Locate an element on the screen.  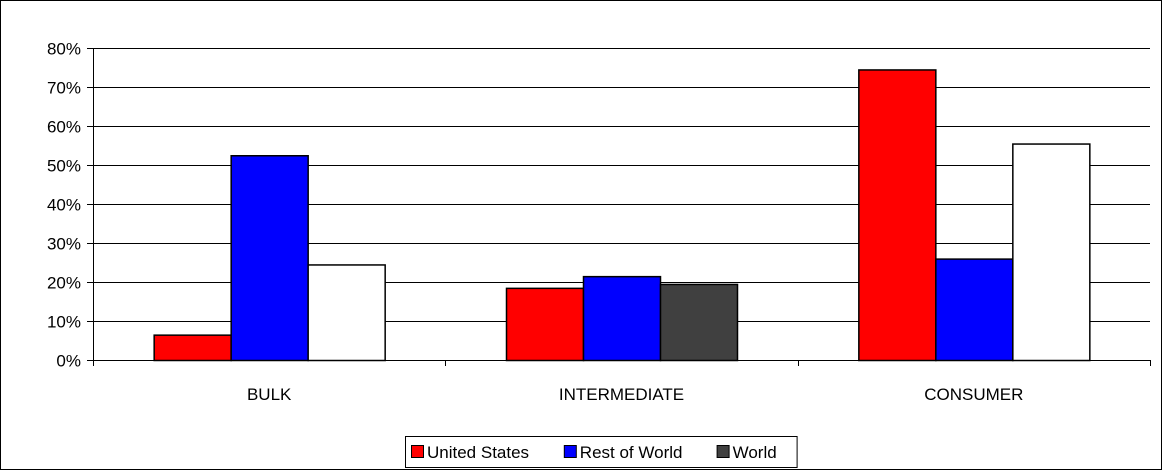
legend-swatch-world is located at coordinates (723, 451).